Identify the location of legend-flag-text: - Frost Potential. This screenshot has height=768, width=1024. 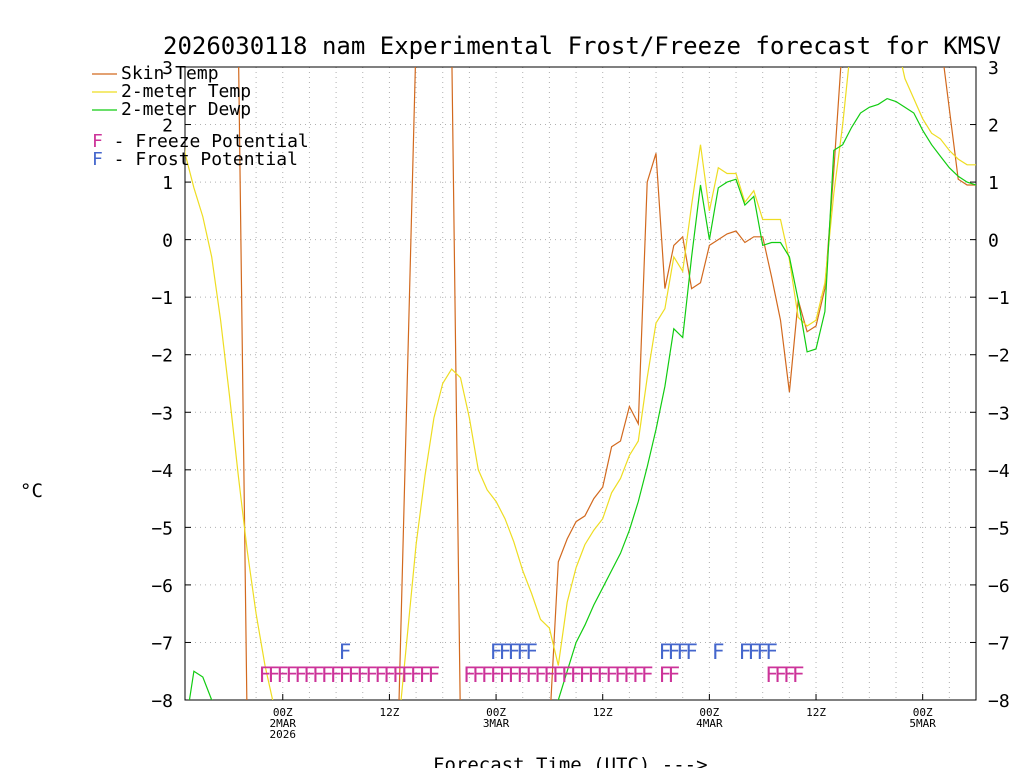
(200, 159).